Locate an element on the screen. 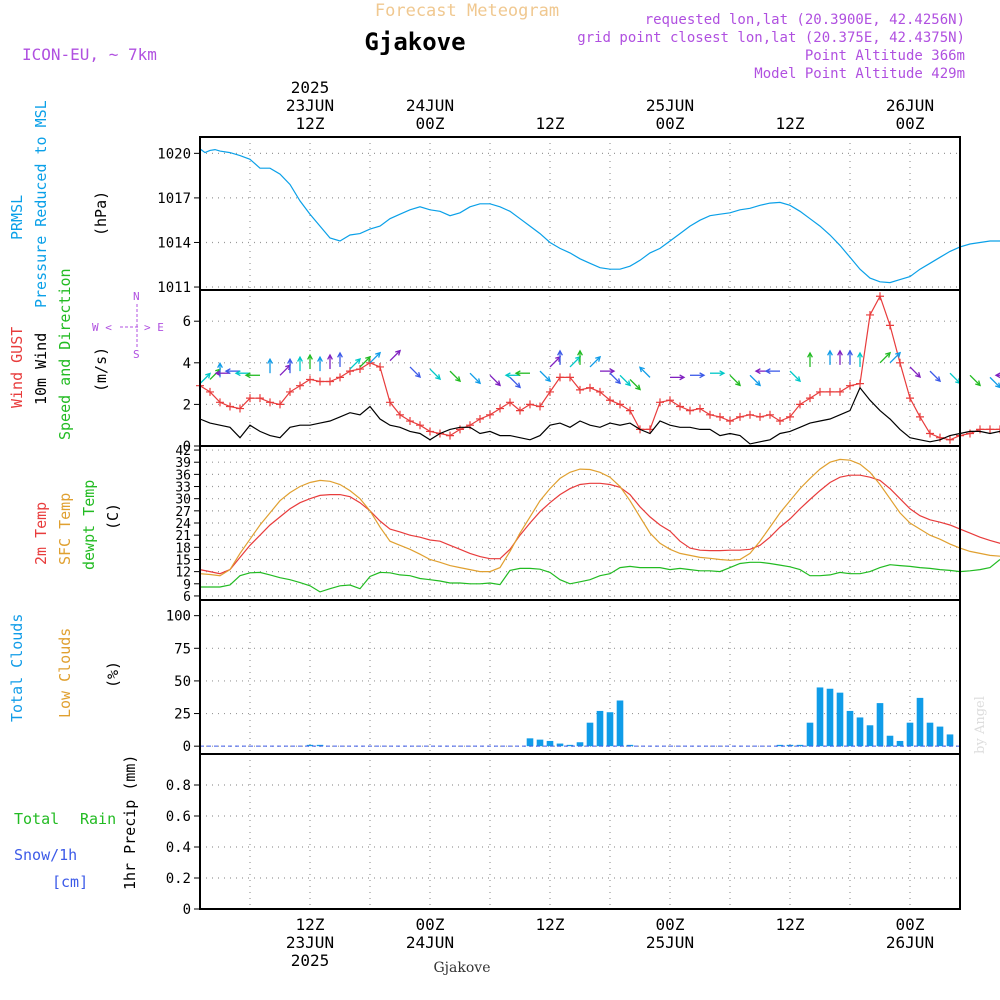 This screenshot has width=1000, height=1000. compass-west: W < is located at coordinates (102, 327).